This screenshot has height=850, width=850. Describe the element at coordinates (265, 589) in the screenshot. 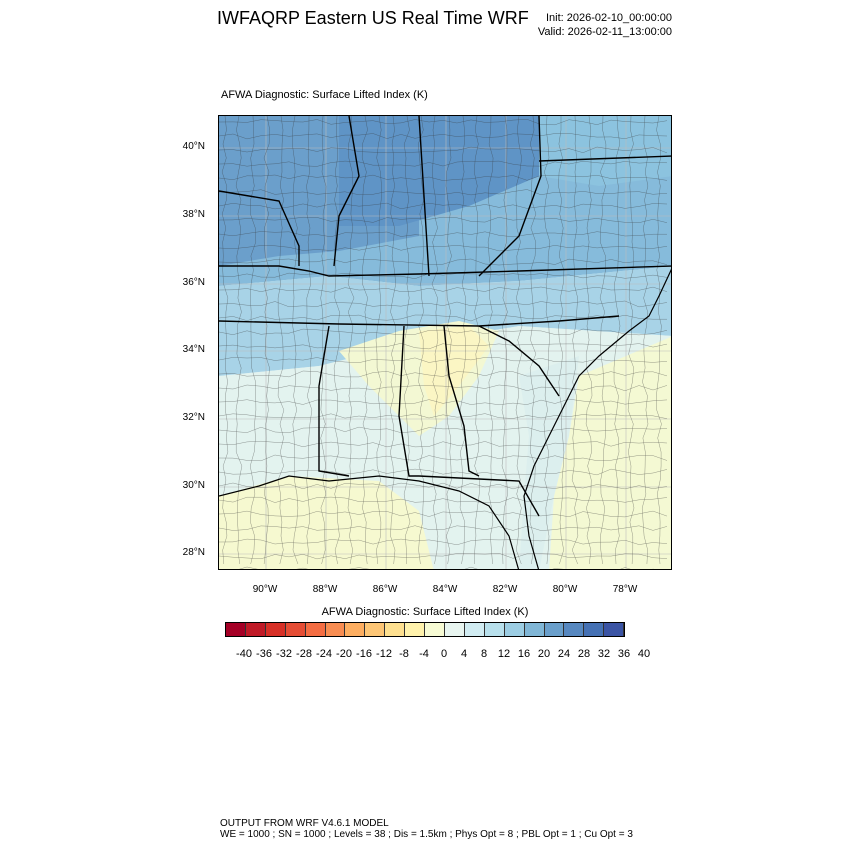

I see `lon-label-90: 90°W` at that location.